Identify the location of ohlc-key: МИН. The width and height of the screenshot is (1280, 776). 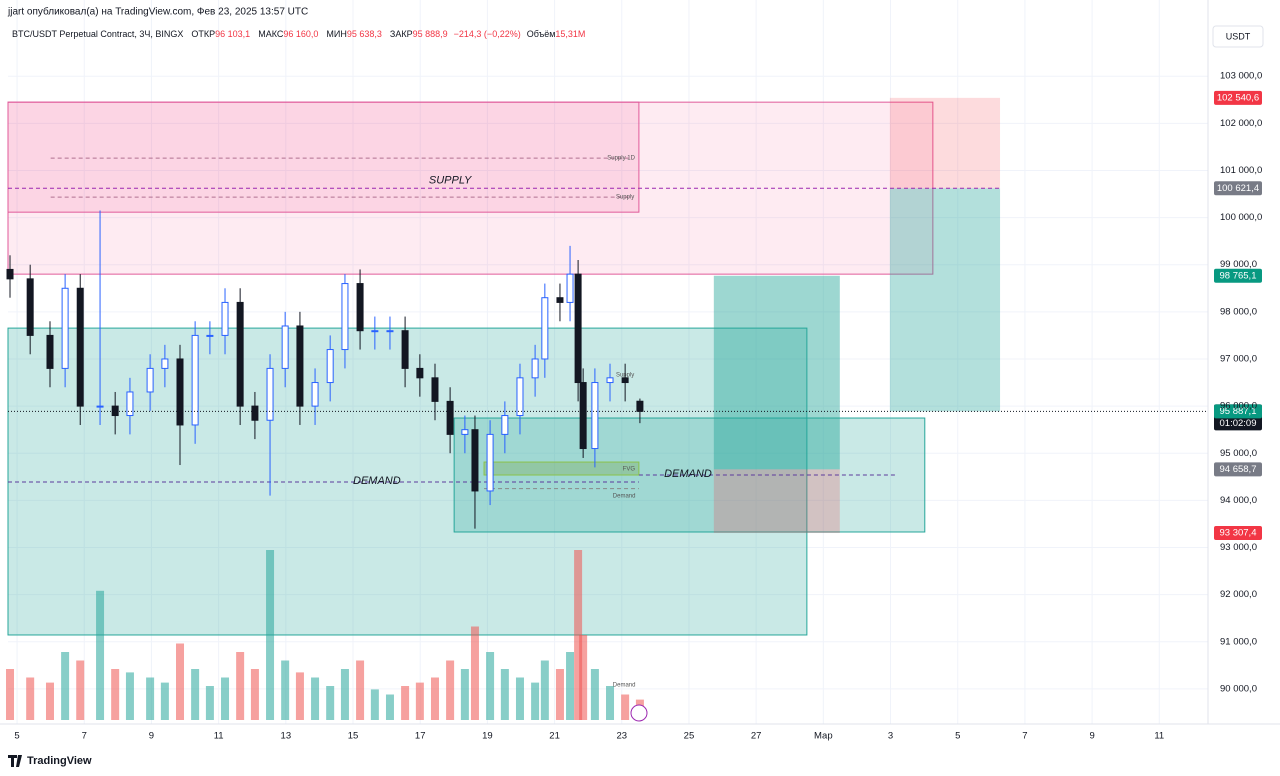
(336, 34).